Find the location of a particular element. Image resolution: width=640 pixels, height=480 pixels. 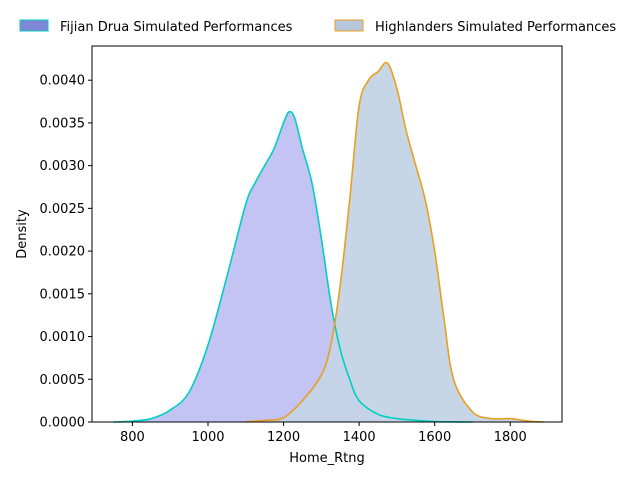

y-tick-label: 0.0040 is located at coordinates (63, 81).